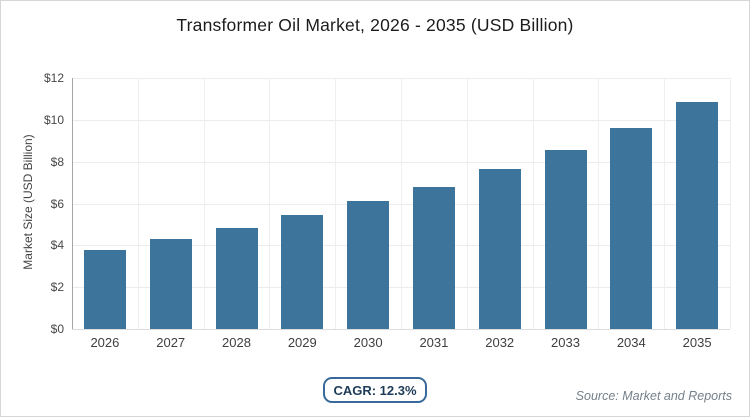  Describe the element at coordinates (302, 272) in the screenshot. I see `bar-2029` at that location.